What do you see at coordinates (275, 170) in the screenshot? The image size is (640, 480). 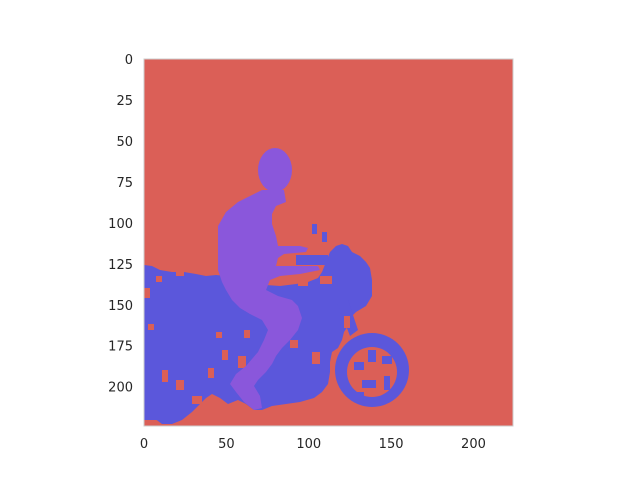 I see `person-head` at bounding box center [275, 170].